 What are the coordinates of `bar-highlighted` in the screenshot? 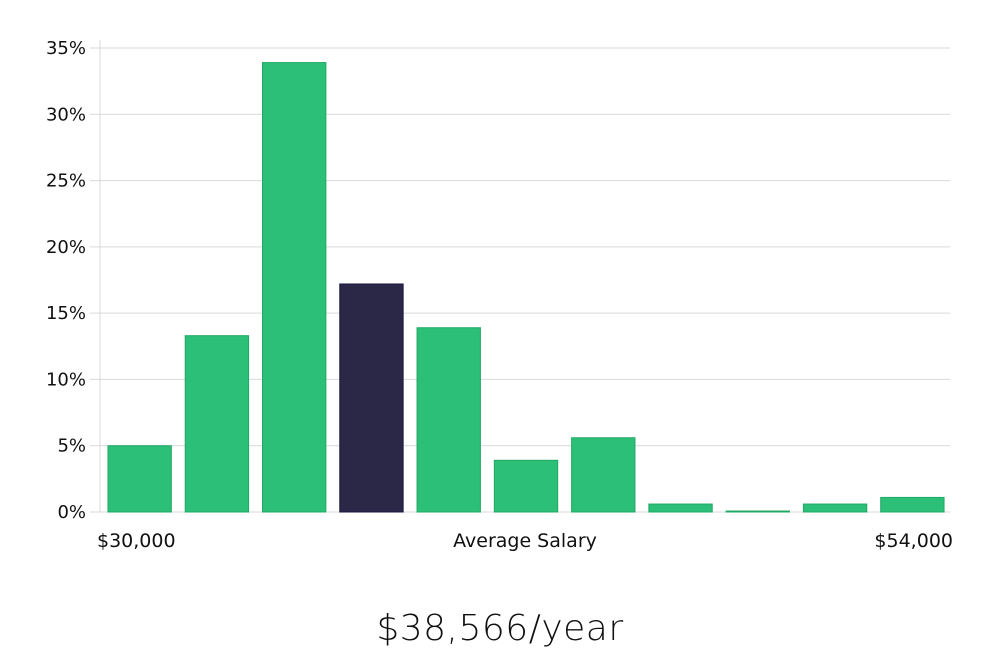 It's located at (371, 398).